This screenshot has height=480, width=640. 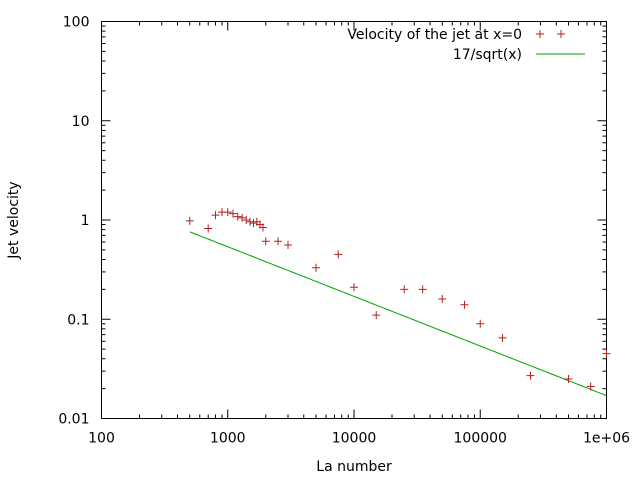 I want to click on legend-marker-velocity, so click(x=550, y=34).